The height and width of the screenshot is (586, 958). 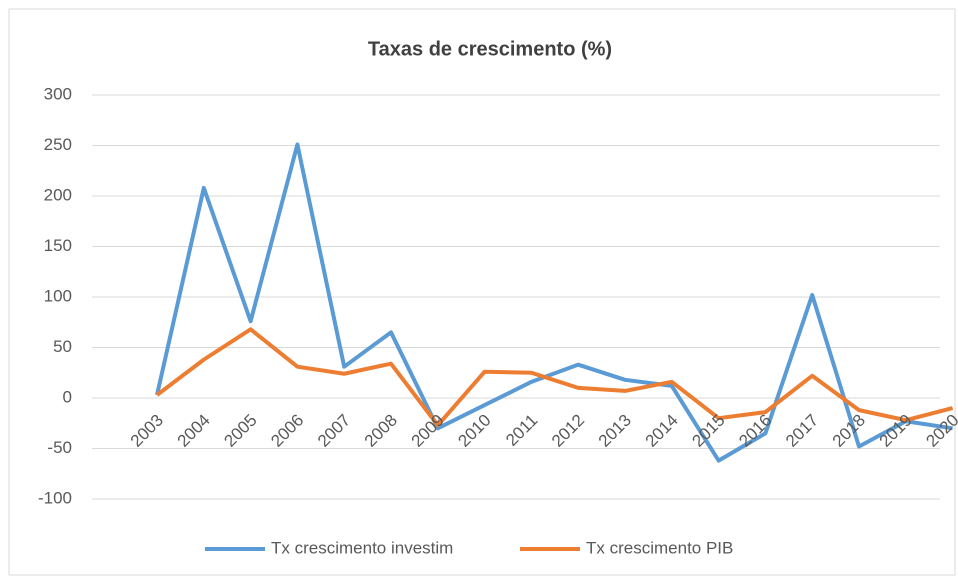 I want to click on y-tick-label: -50, so click(x=59, y=447).